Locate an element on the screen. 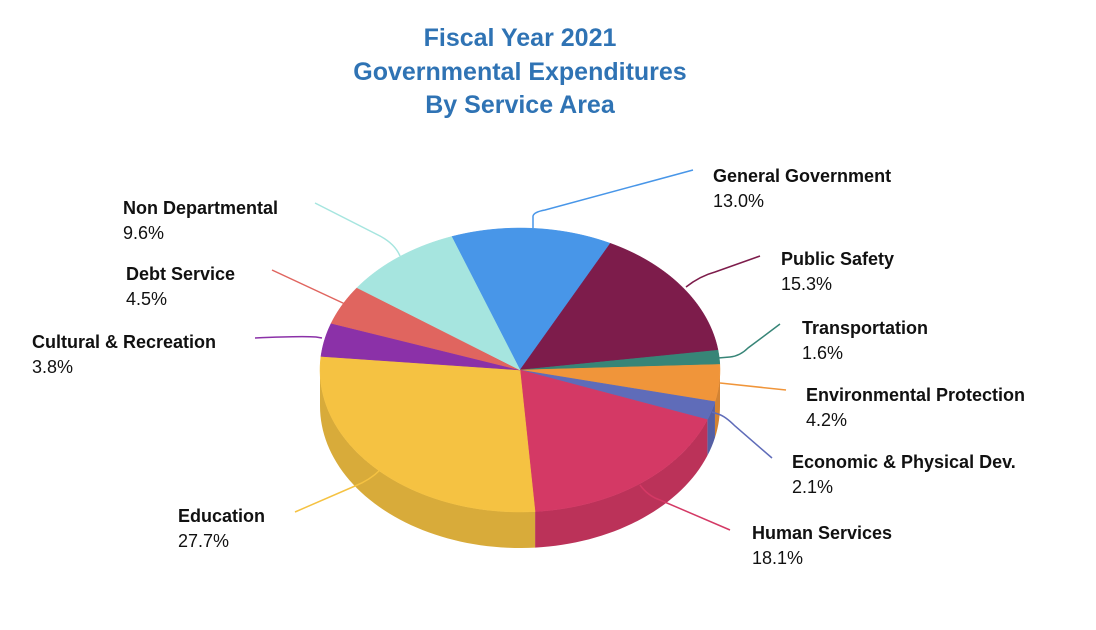 The width and height of the screenshot is (1096, 630). pie-slice-non-departmental is located at coordinates (438, 303).